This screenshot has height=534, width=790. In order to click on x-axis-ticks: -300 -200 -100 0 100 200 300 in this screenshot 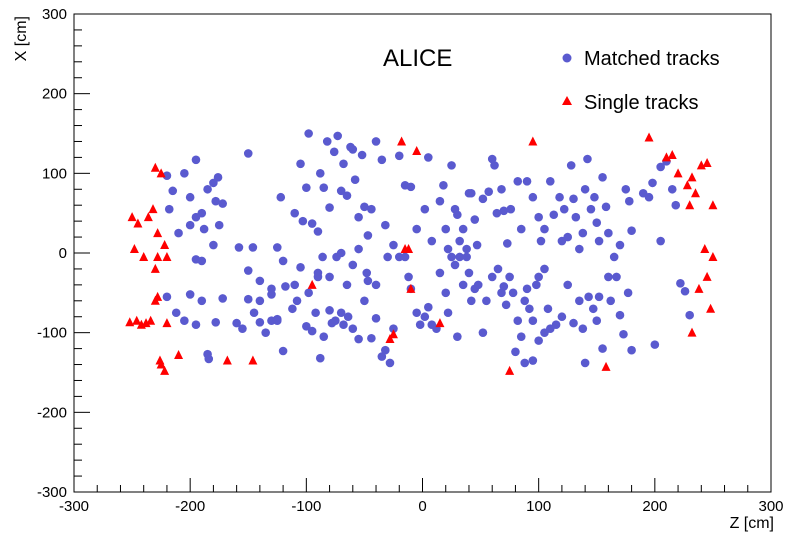, I will do `click(421, 496)`.